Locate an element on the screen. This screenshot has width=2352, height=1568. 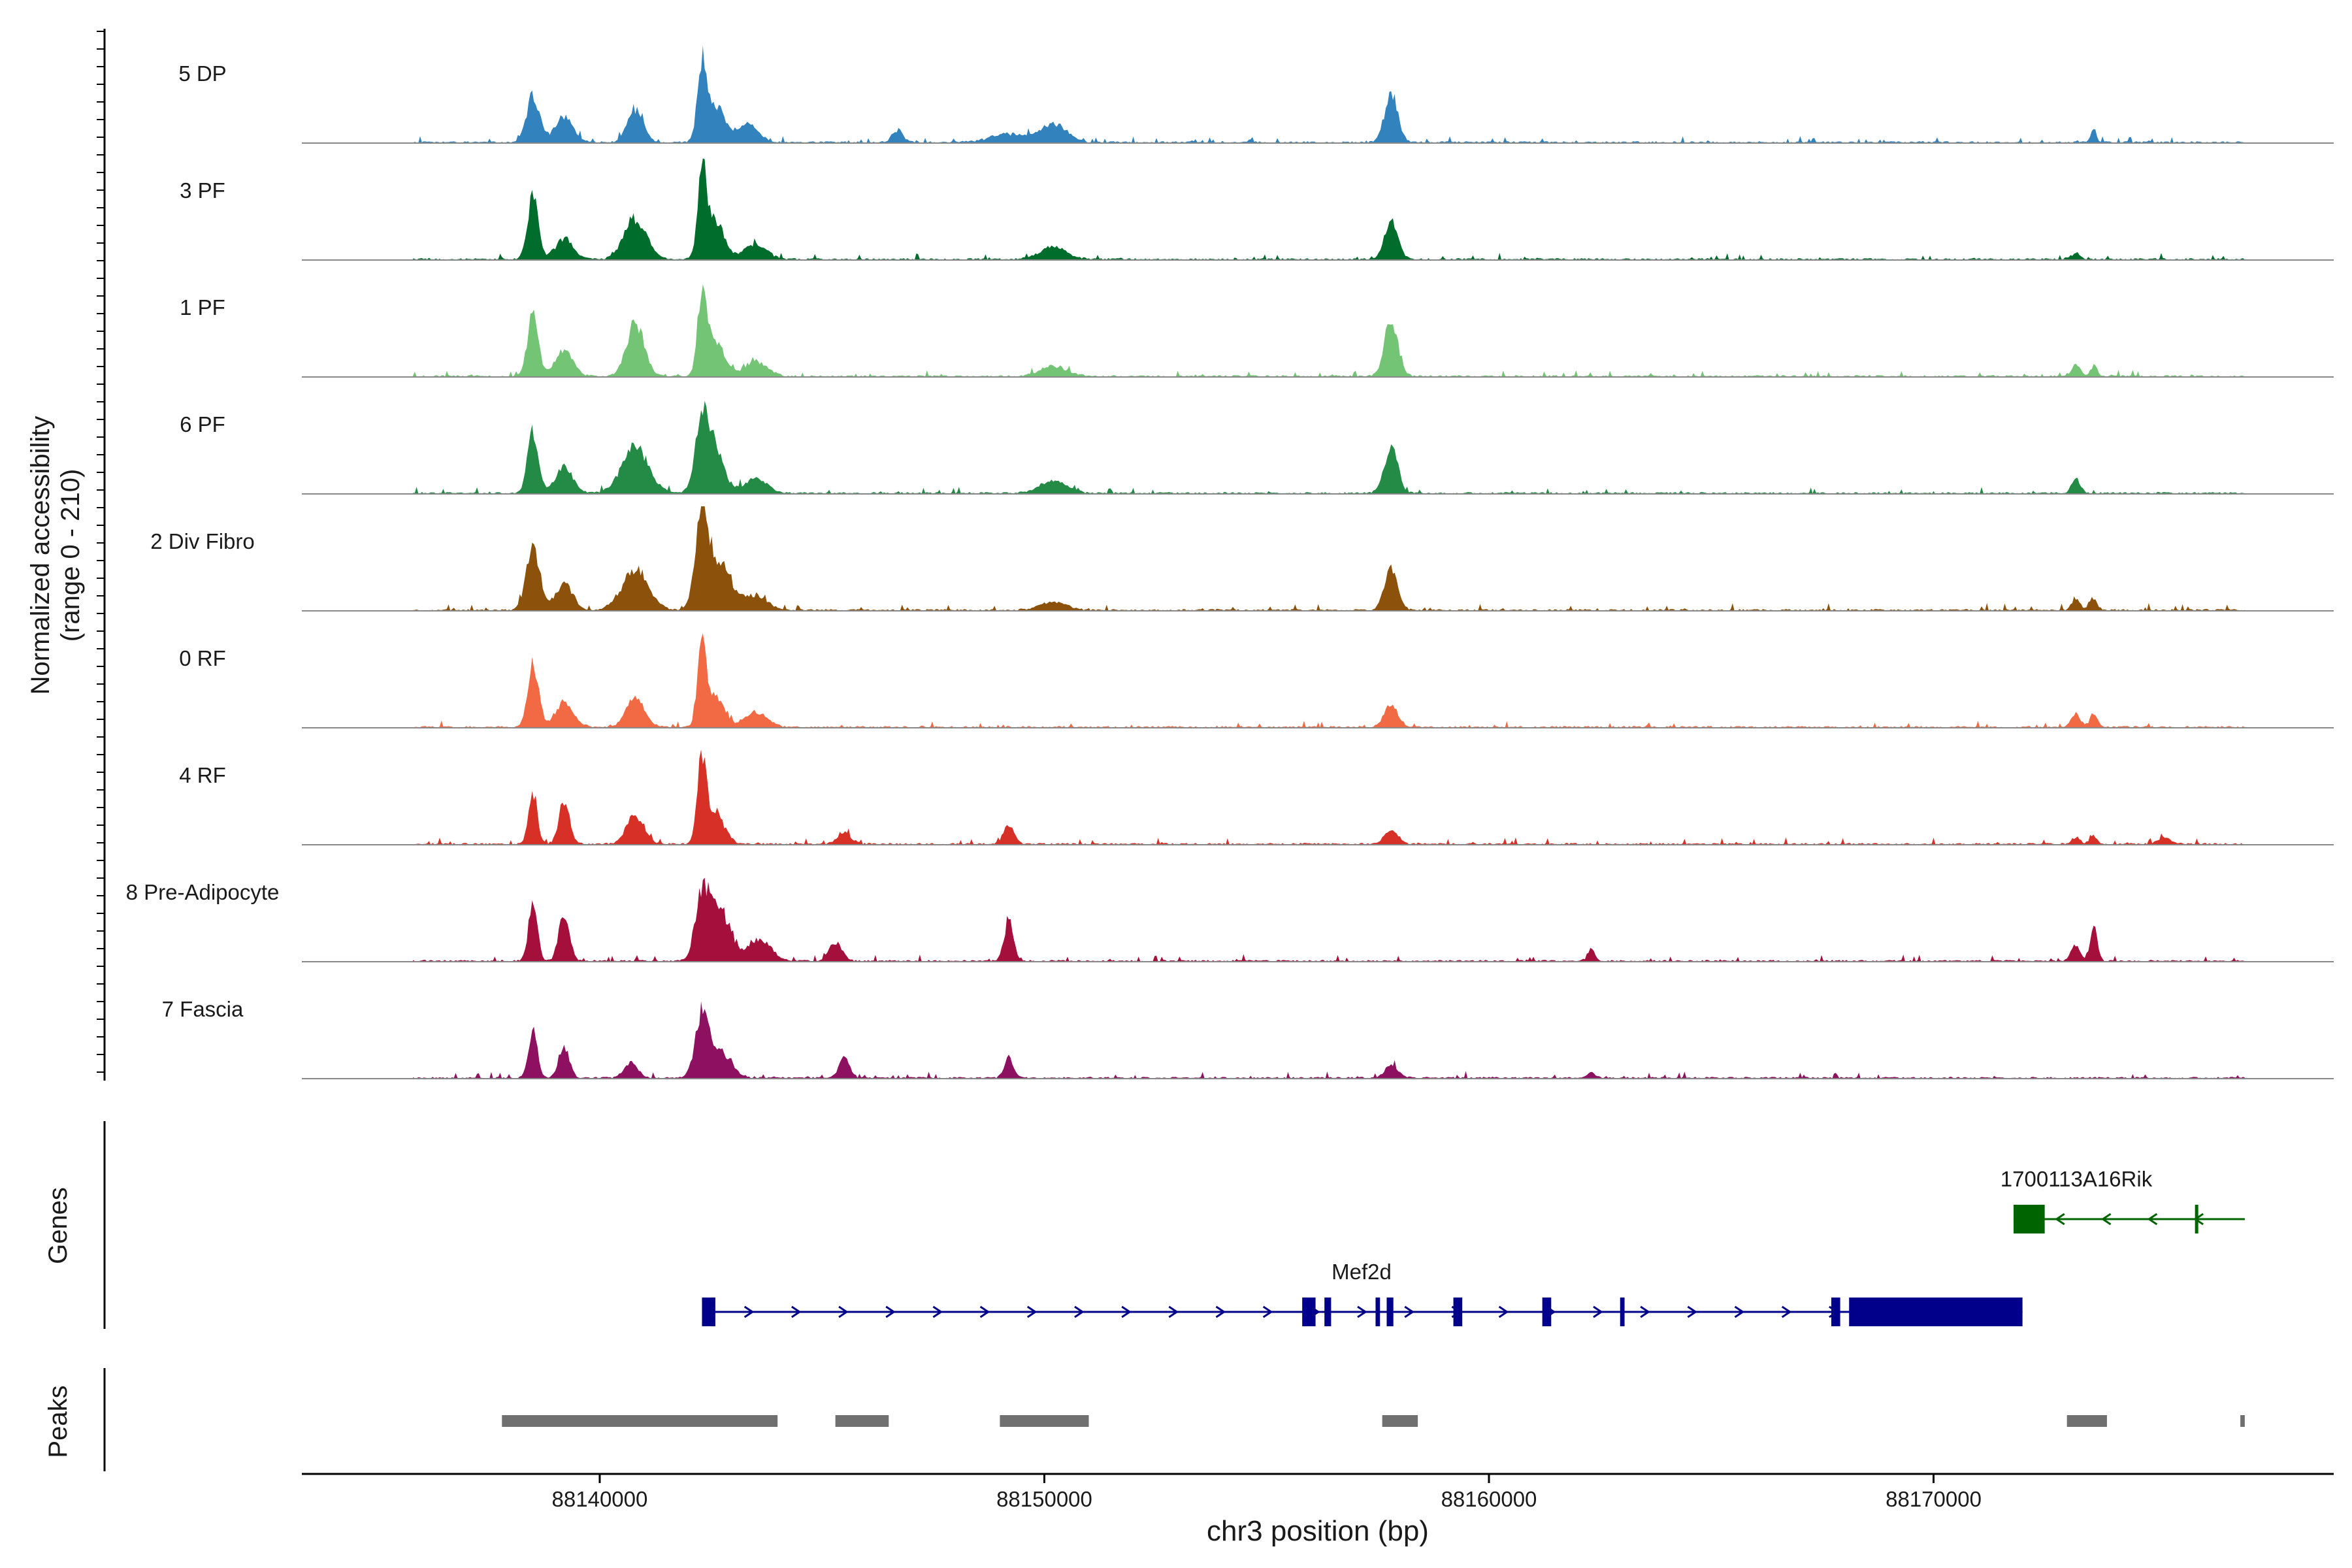
peak-regions is located at coordinates (1373, 1421).